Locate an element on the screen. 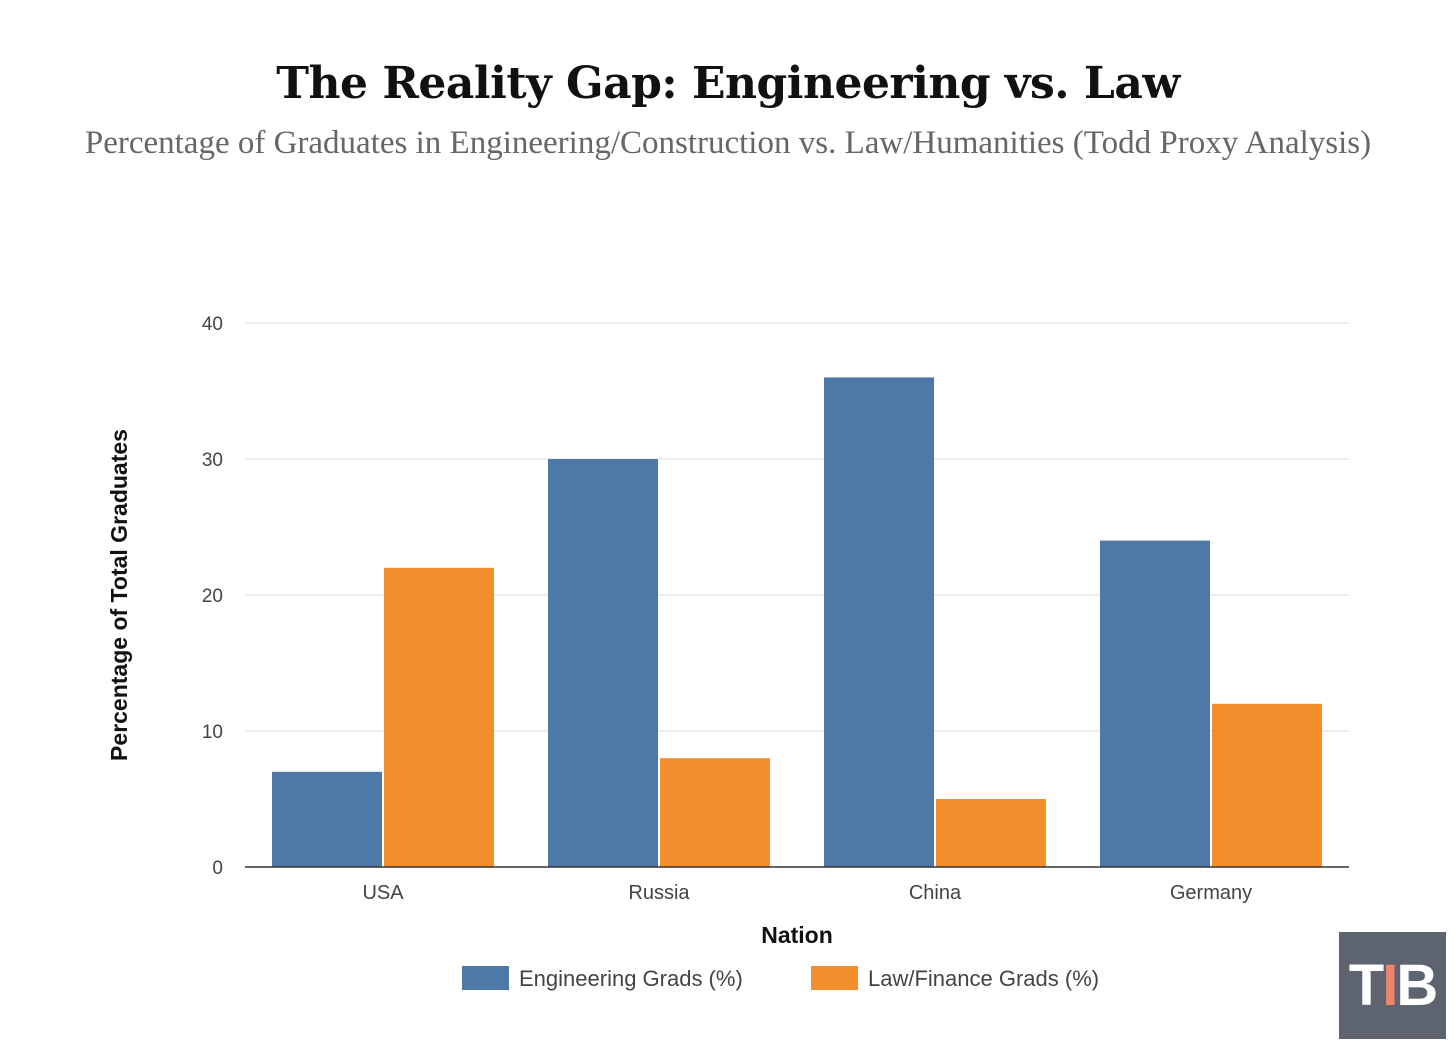  x-axis-label: Nation is located at coordinates (797, 935).